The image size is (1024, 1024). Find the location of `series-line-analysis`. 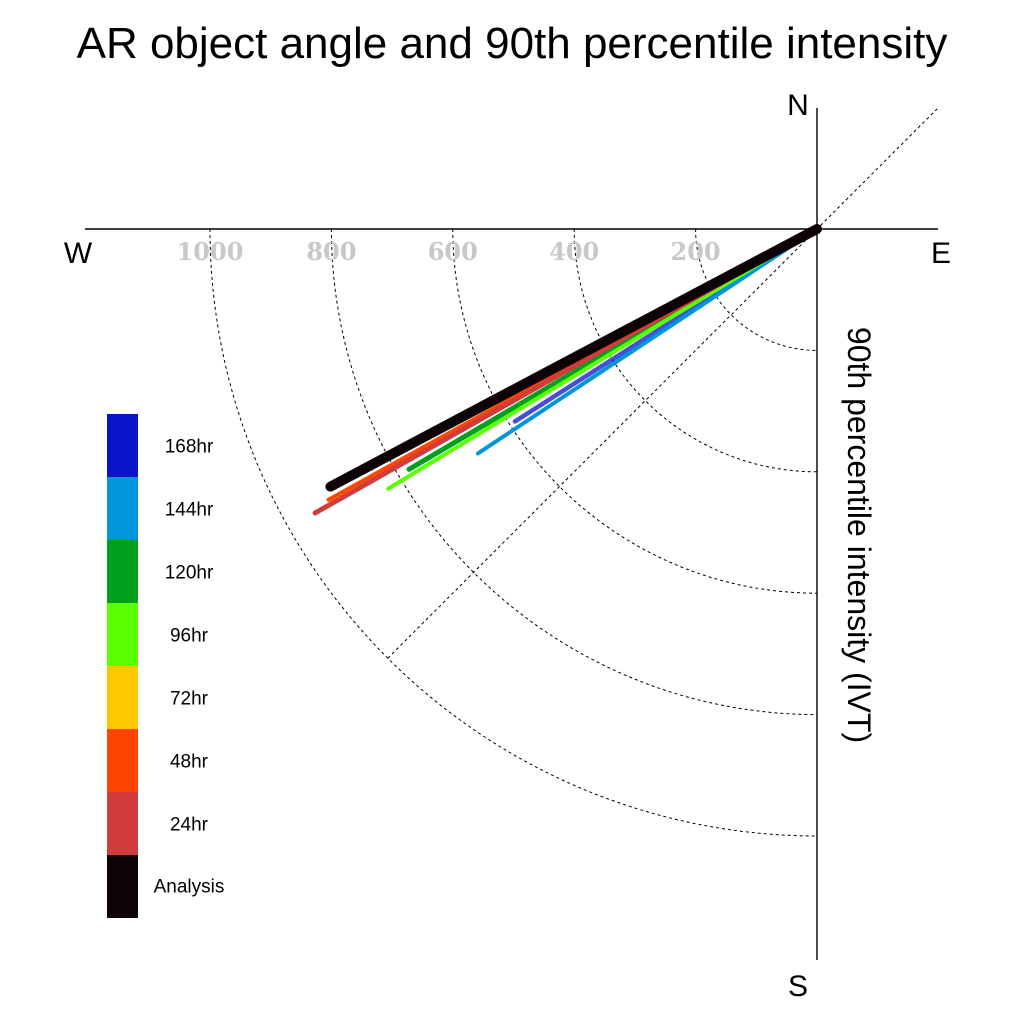

series-line-analysis is located at coordinates (573, 358).